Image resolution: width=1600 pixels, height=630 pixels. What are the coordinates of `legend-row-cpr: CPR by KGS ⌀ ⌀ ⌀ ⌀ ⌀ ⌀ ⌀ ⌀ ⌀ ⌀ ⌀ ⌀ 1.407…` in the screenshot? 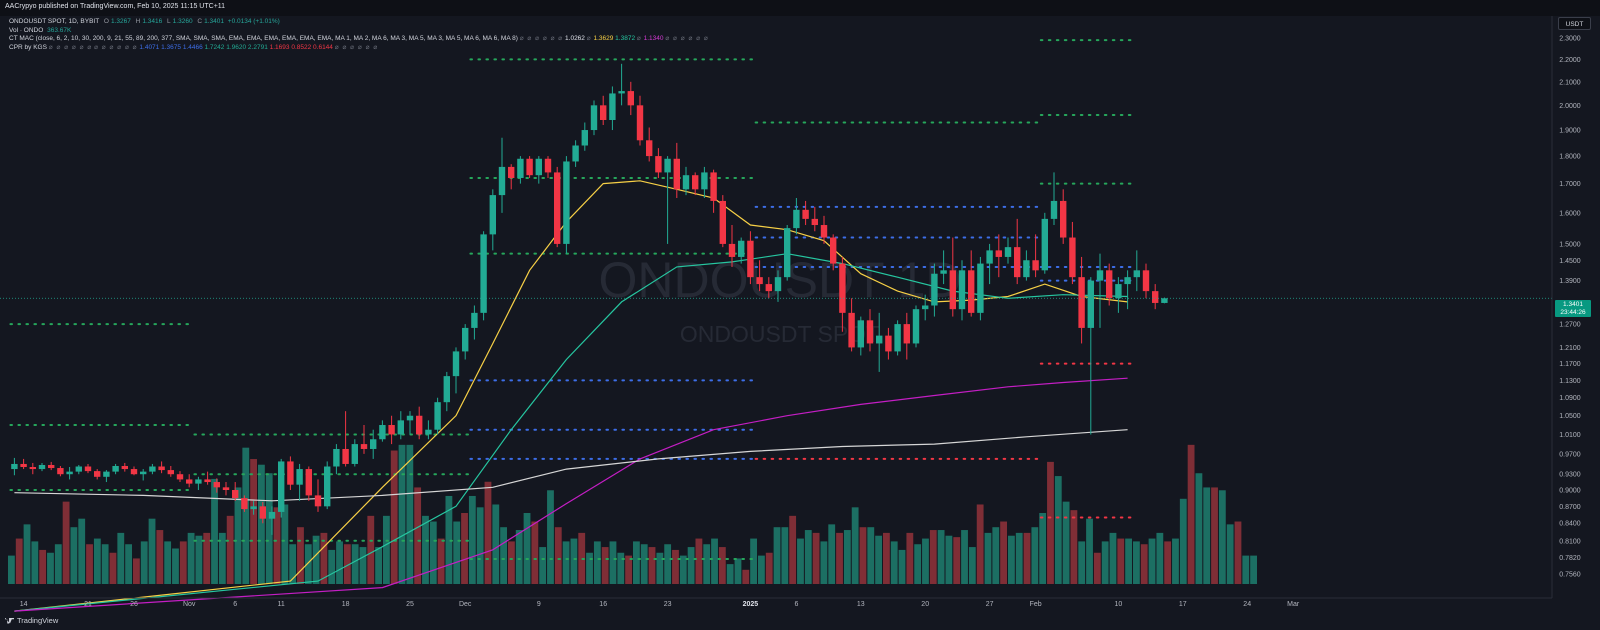 It's located at (359, 48).